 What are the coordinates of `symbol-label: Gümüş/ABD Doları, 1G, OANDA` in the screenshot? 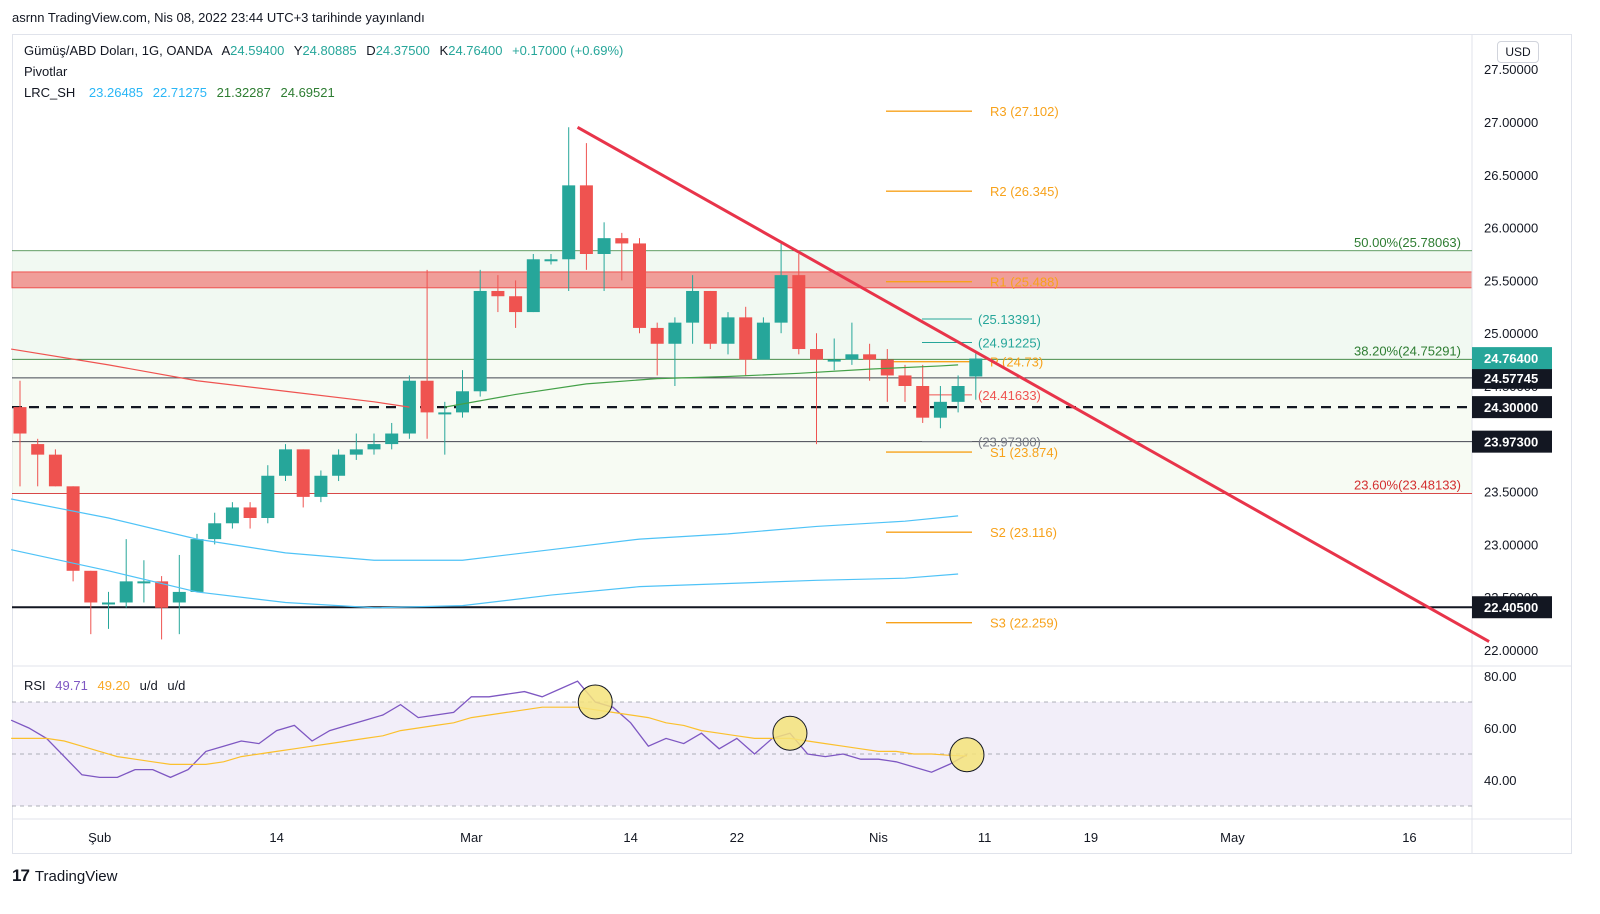 It's located at (118, 50).